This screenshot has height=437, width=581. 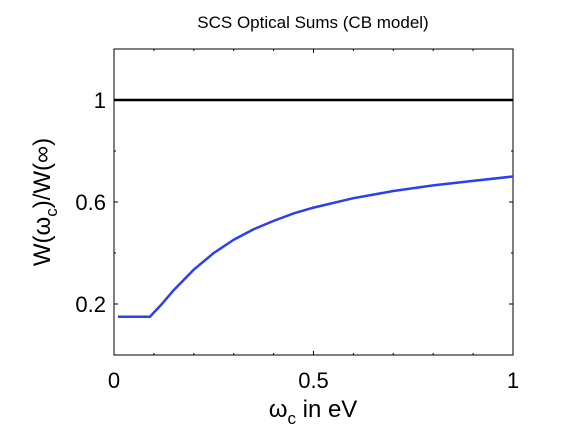 What do you see at coordinates (100, 100) in the screenshot?
I see `y-tick-label: 1` at bounding box center [100, 100].